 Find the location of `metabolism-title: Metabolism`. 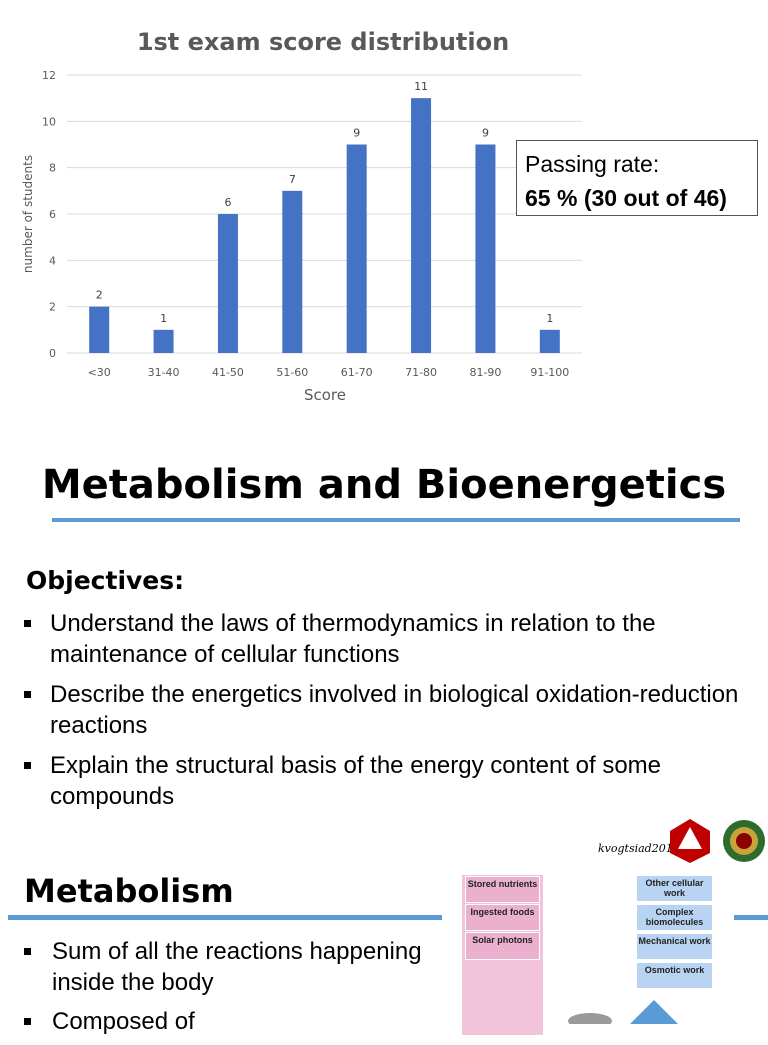

metabolism-title: Metabolism is located at coordinates (129, 891).